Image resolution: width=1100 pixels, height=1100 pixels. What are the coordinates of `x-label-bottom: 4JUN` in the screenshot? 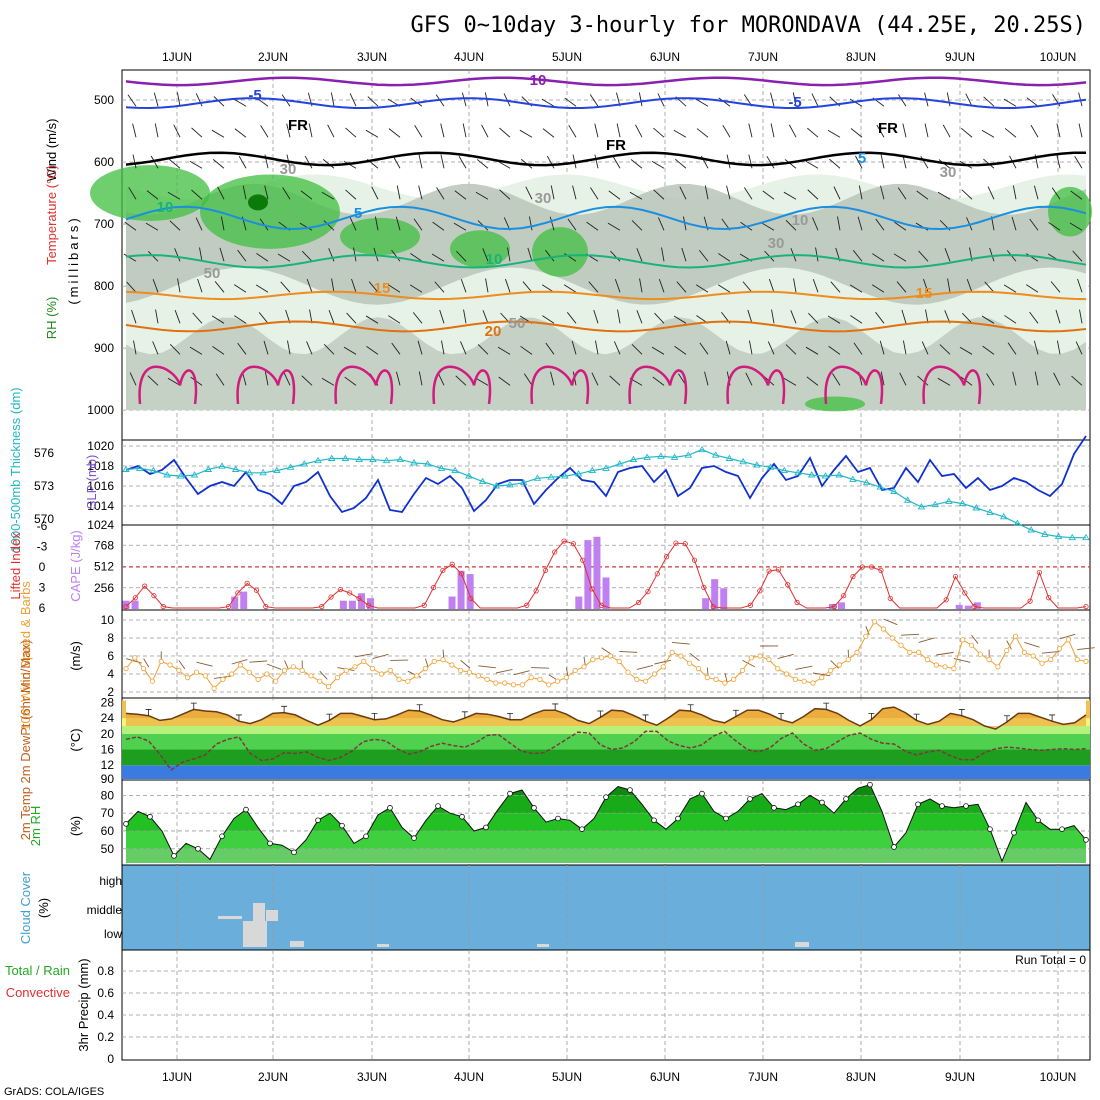 It's located at (469, 1077).